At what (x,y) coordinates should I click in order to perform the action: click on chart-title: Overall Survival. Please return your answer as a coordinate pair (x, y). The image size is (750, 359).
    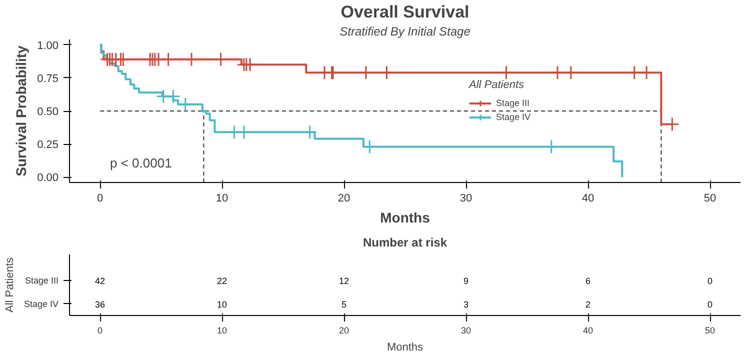
    Looking at the image, I should click on (405, 12).